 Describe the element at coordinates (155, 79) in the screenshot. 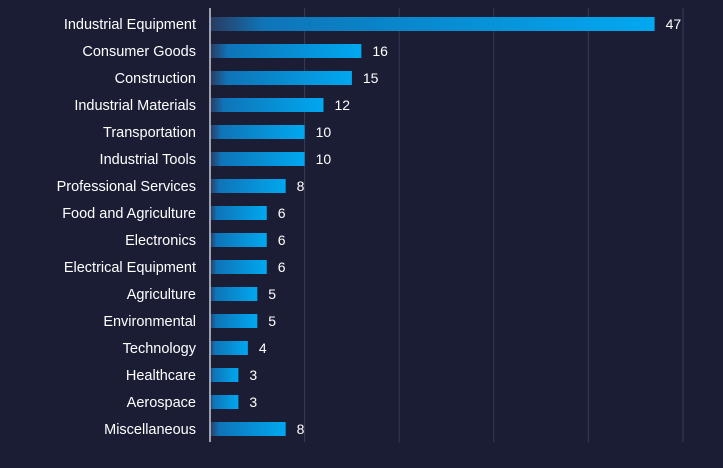

I see `category-label: Construction` at that location.